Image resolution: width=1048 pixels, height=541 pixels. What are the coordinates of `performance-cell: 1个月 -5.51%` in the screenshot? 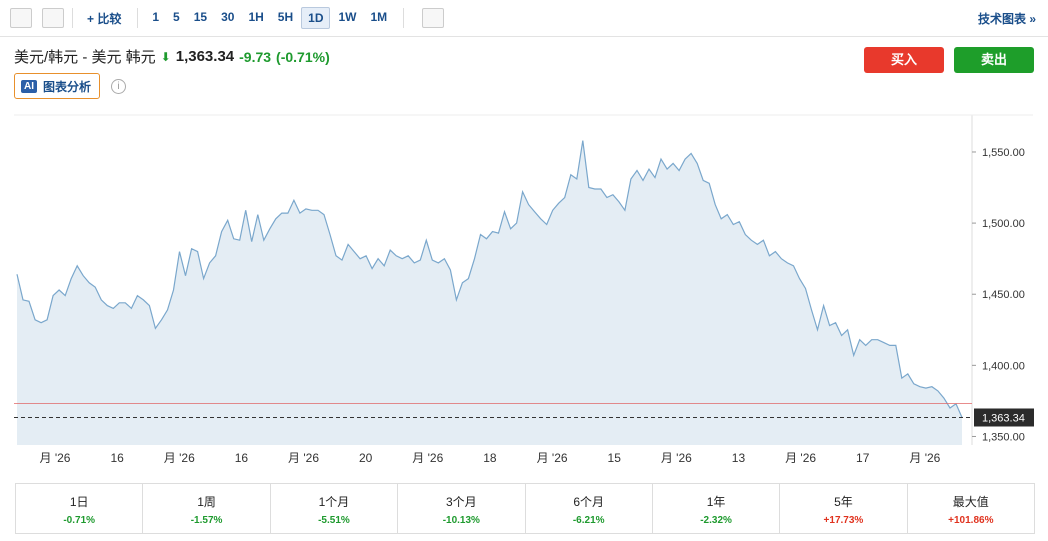 It's located at (335, 508).